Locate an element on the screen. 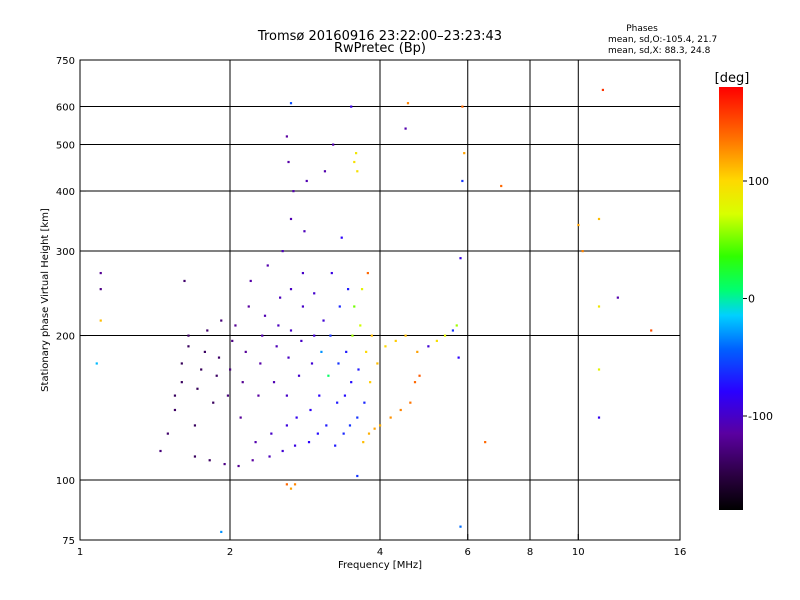 This screenshot has height=600, width=800. colorbar-tick-label: -100 is located at coordinates (760, 416).